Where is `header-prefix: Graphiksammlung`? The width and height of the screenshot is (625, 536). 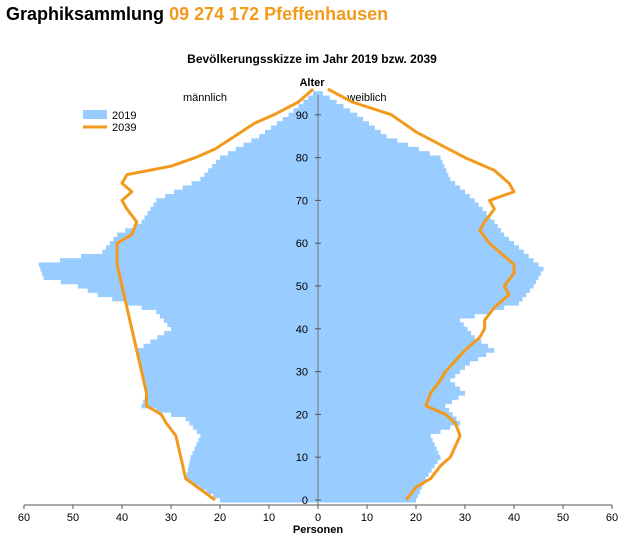 header-prefix: Graphiksammlung is located at coordinates (85, 14).